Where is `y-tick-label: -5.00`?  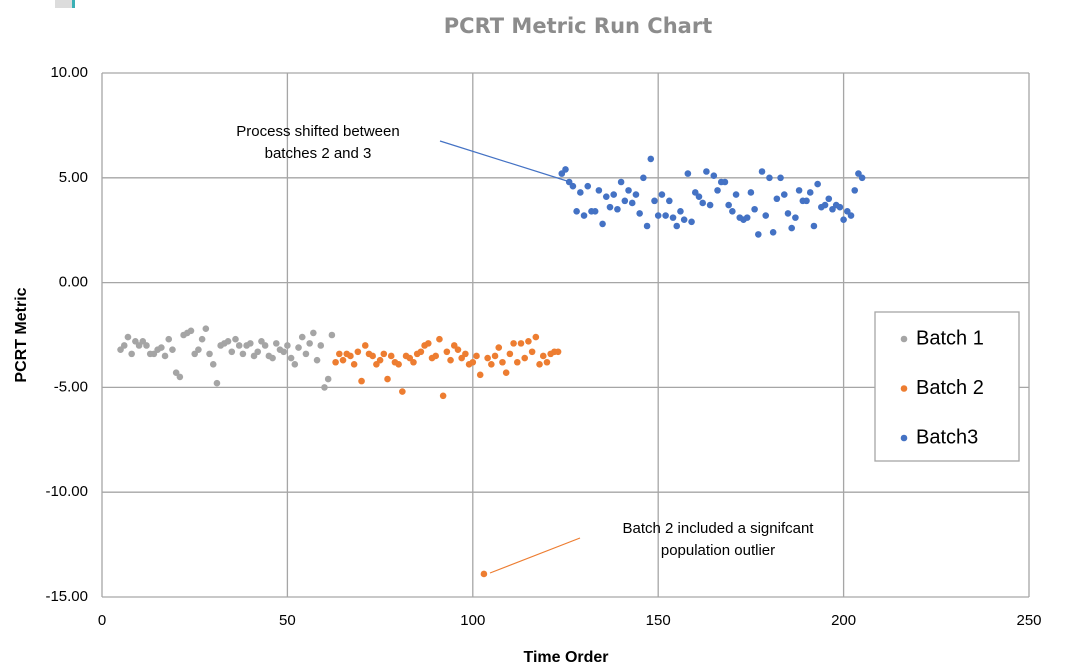
y-tick-label: -5.00 is located at coordinates (71, 386).